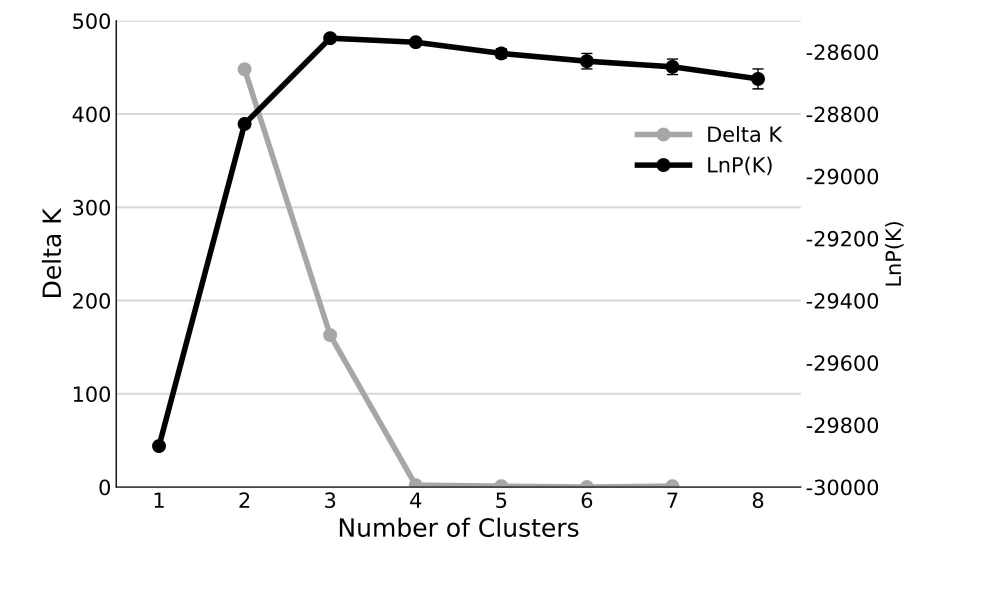 The height and width of the screenshot is (594, 985). Describe the element at coordinates (330, 500) in the screenshot. I see `x-tick-label: 3` at that location.